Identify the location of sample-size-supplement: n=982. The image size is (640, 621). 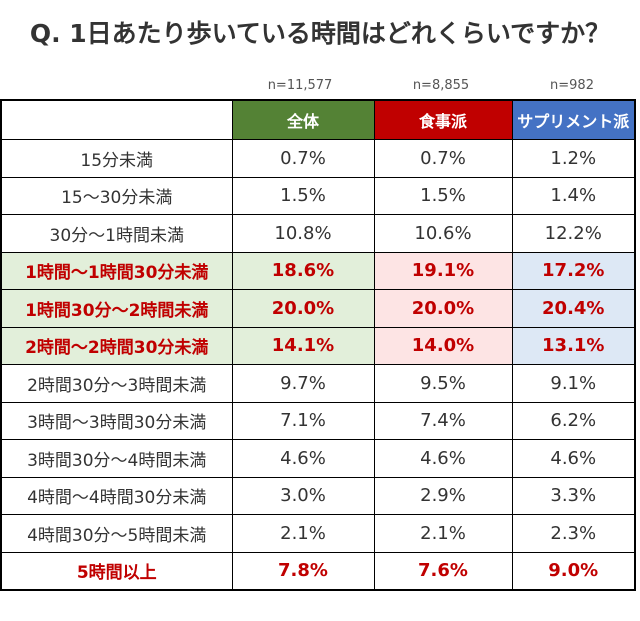
(572, 85).